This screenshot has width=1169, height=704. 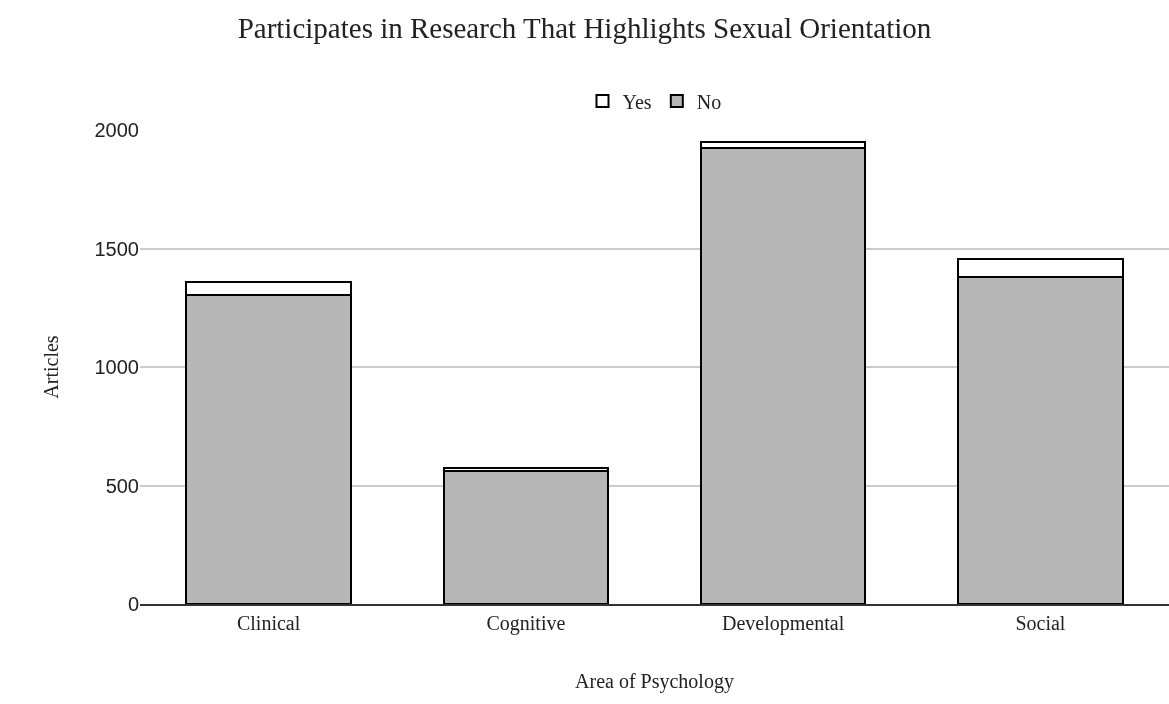 I want to click on y-tick-label: 0, so click(x=133, y=604).